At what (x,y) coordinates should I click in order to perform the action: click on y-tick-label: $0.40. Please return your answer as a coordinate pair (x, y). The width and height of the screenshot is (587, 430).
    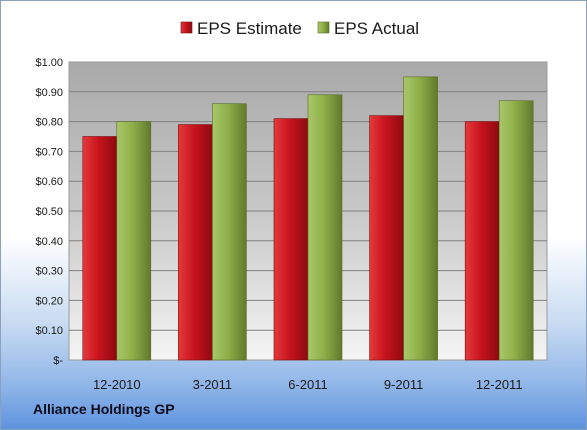
    Looking at the image, I should click on (49, 242).